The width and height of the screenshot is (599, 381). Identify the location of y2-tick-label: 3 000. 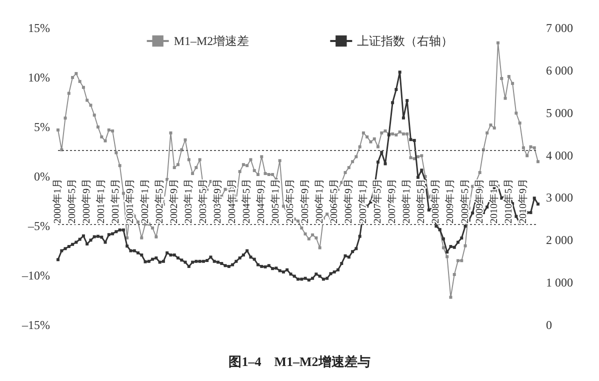
(559, 197).